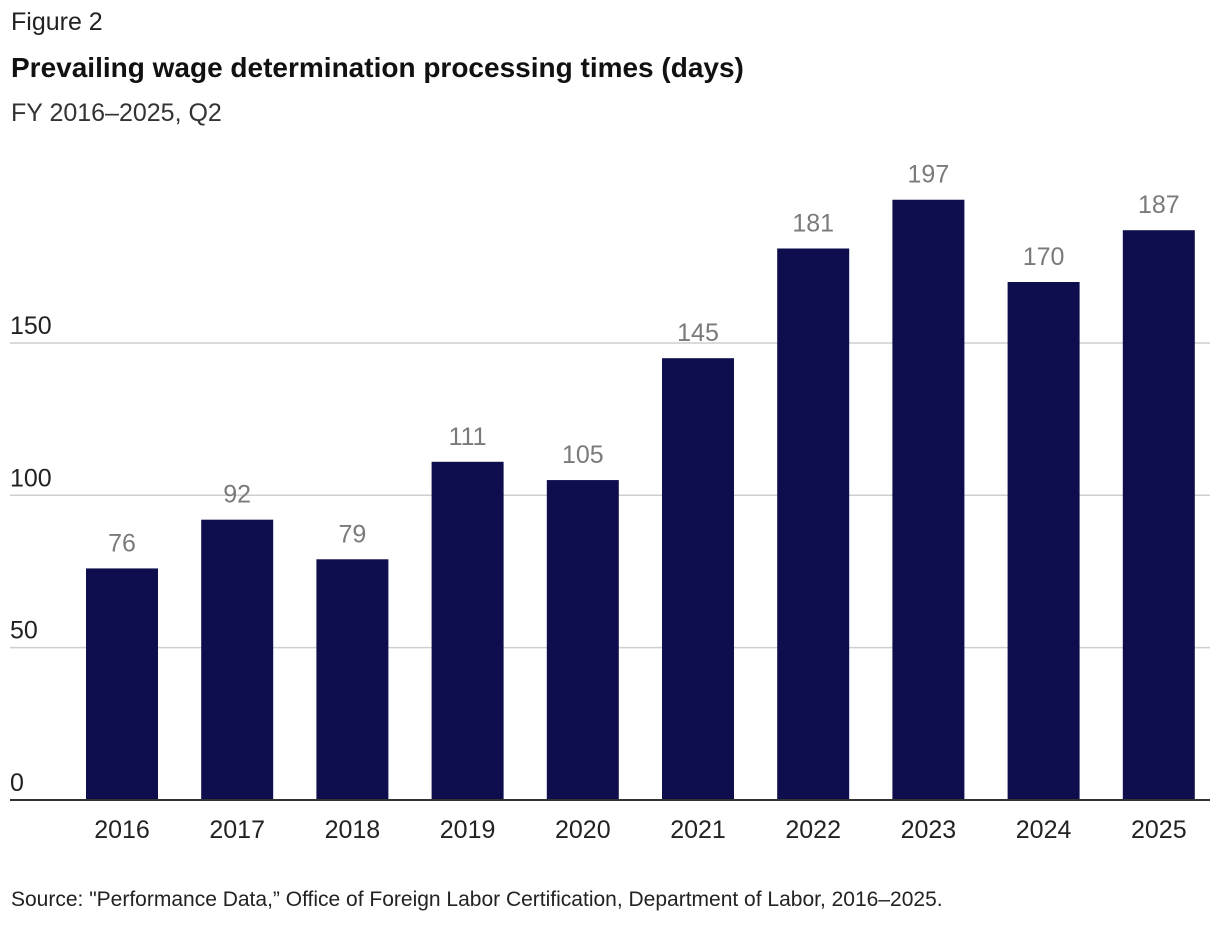 This screenshot has height=930, width=1220. What do you see at coordinates (24, 631) in the screenshot?
I see `y-tick-label: 50` at bounding box center [24, 631].